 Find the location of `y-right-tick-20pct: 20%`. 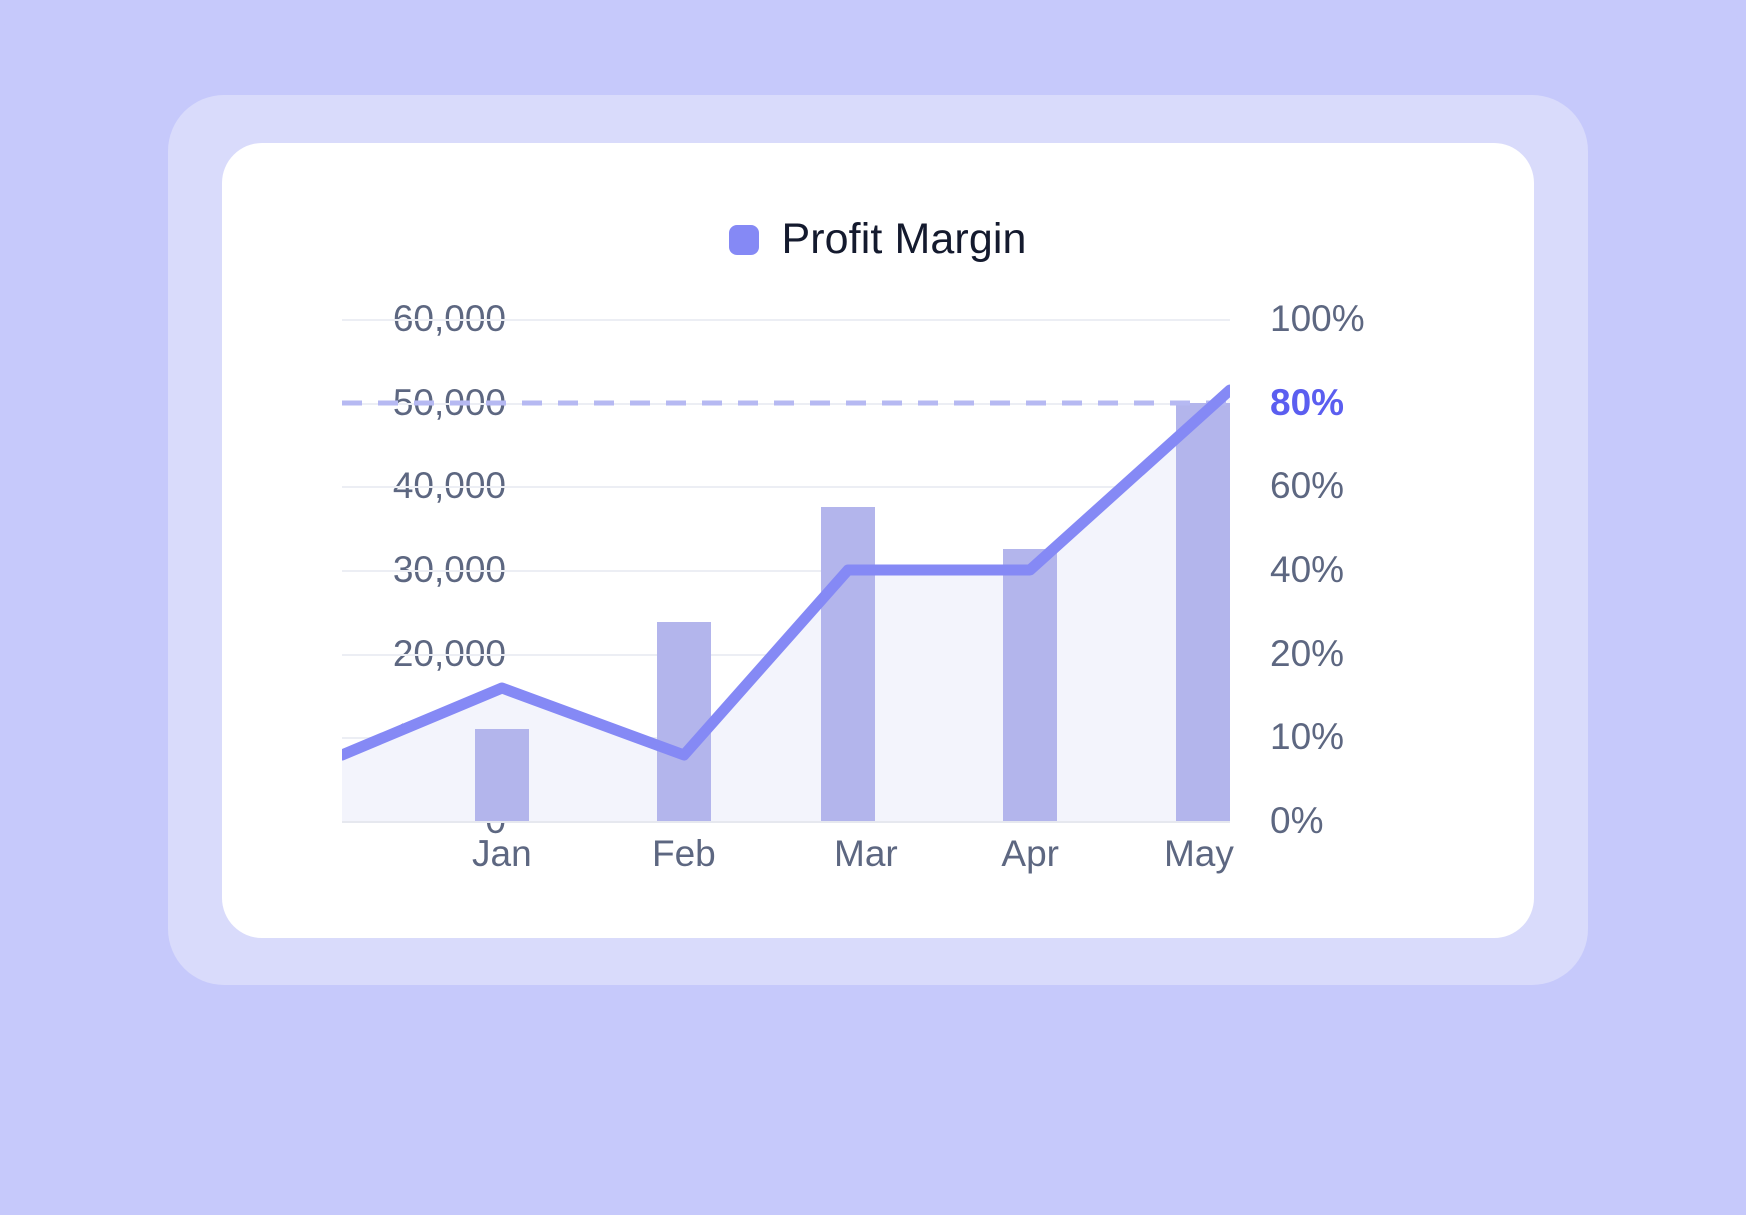

y-right-tick-20pct: 20% is located at coordinates (1307, 653).